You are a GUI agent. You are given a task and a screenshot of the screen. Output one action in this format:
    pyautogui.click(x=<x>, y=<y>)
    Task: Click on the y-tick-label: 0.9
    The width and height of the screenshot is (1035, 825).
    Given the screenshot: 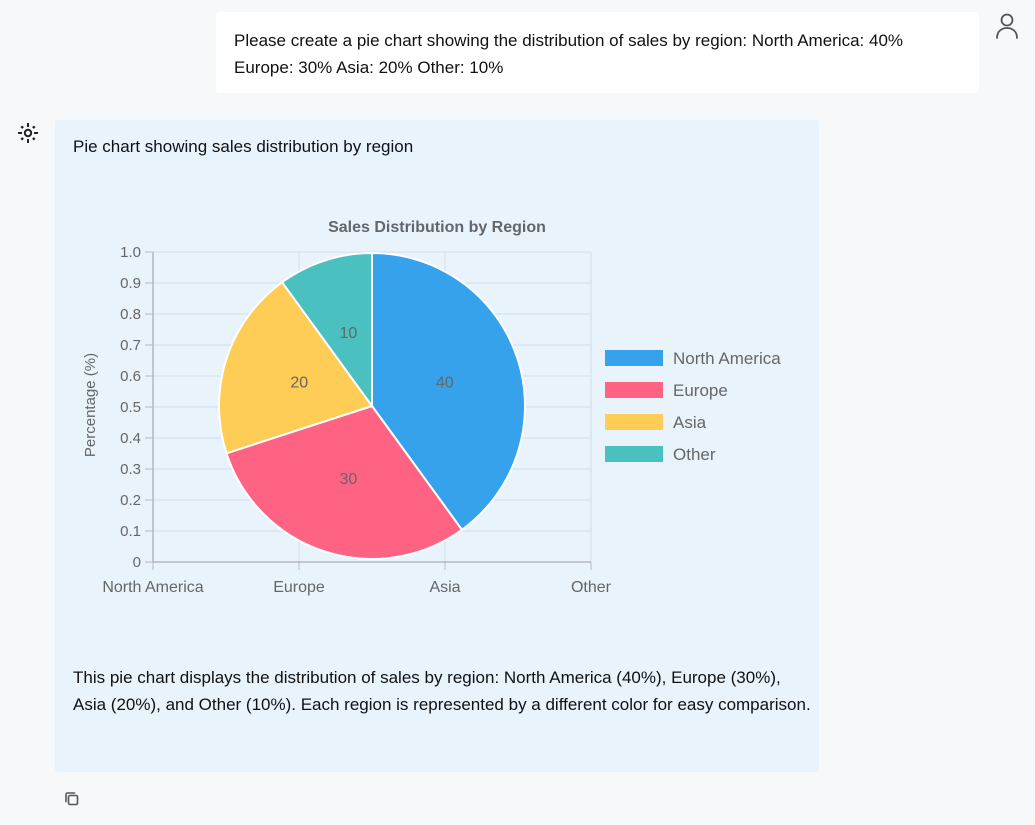 What is the action you would take?
    pyautogui.click(x=130, y=283)
    